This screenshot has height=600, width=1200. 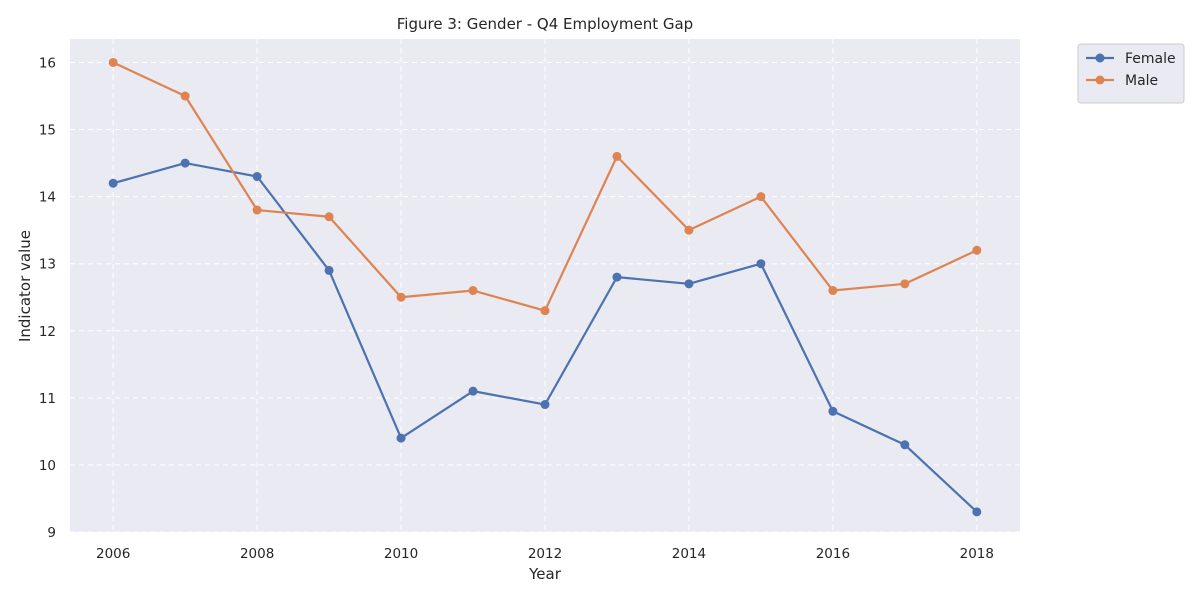 What do you see at coordinates (545, 574) in the screenshot?
I see `x-axis-label: Year` at bounding box center [545, 574].